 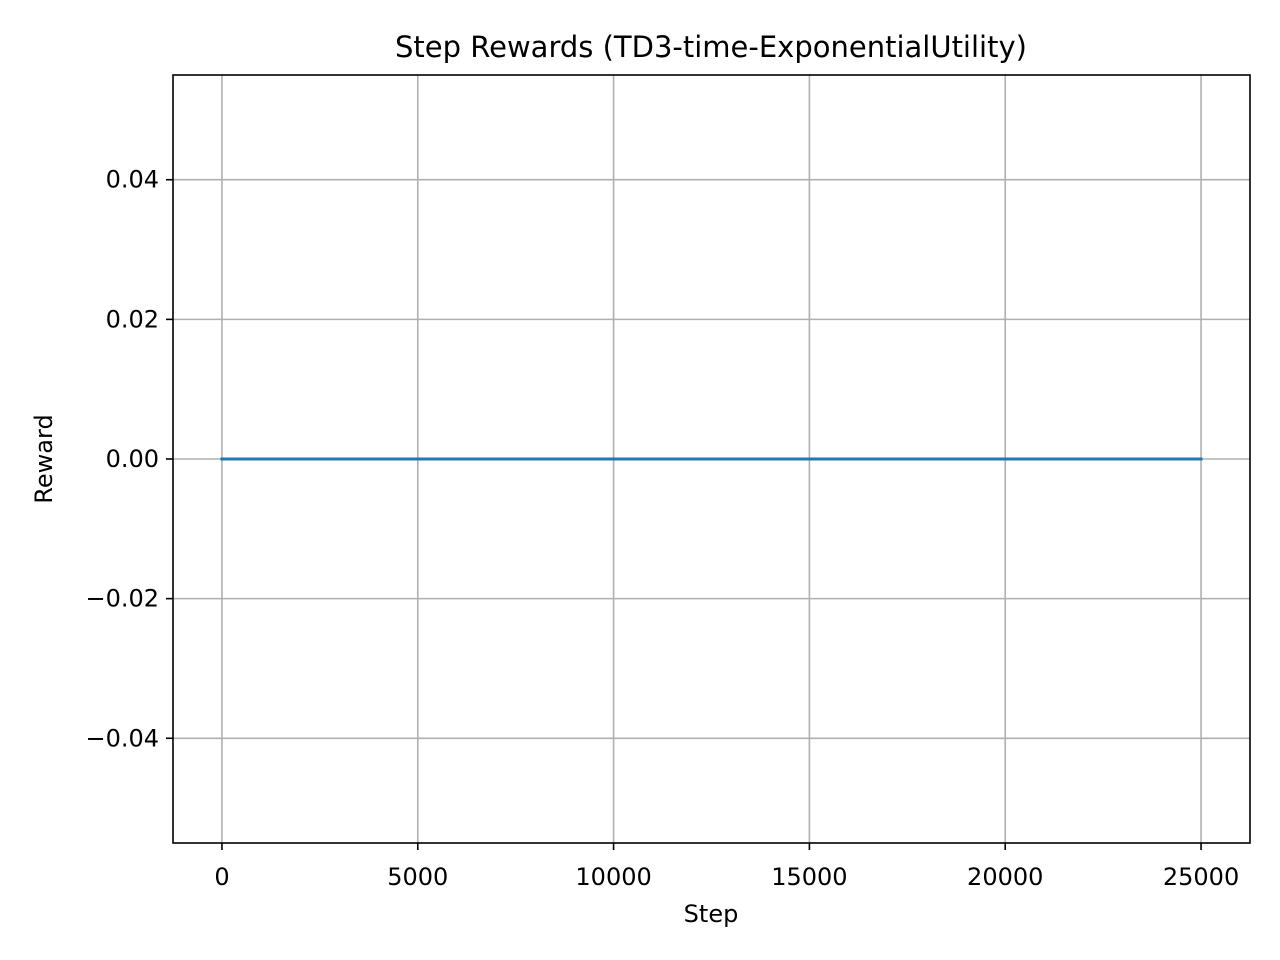 I want to click on x-axis-label: Step, so click(x=711, y=914).